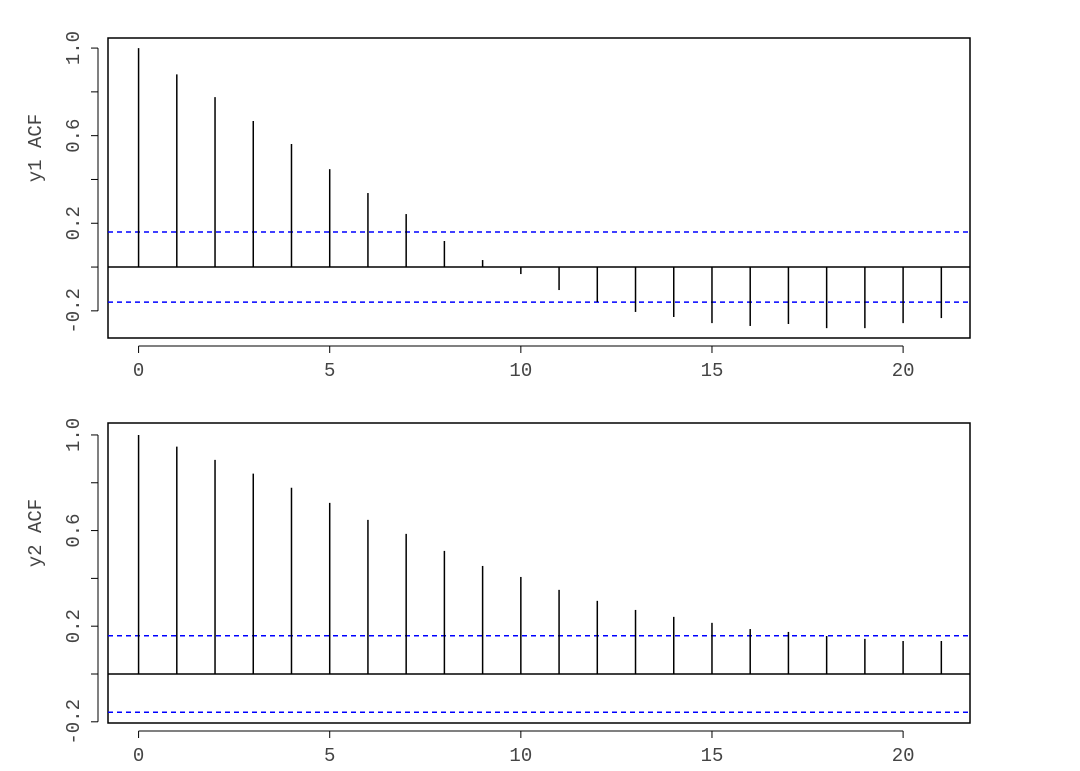 The width and height of the screenshot is (1080, 771). I want to click on y-axis-label: y2 ACF, so click(36, 533).